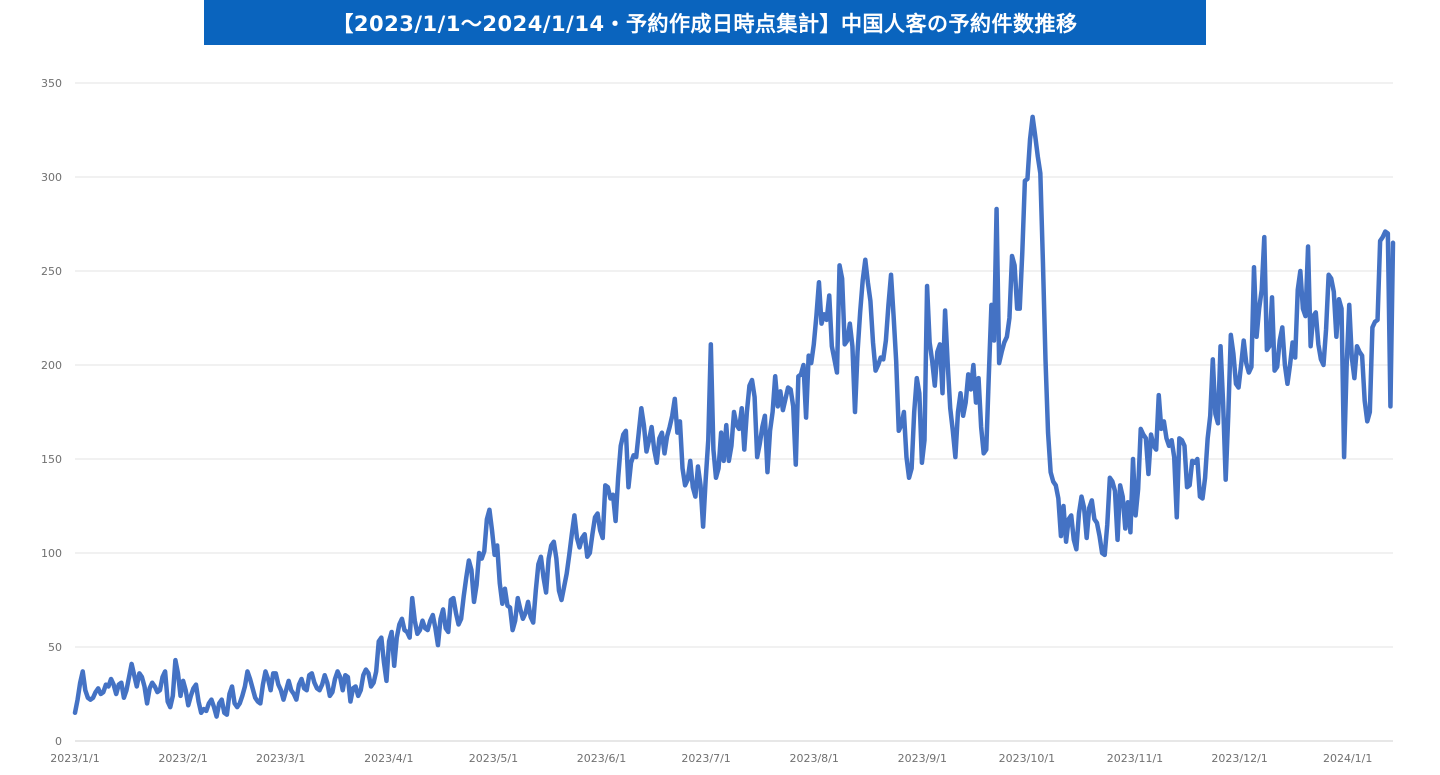  Describe the element at coordinates (51, 553) in the screenshot. I see `y-tick-label: 100` at that location.